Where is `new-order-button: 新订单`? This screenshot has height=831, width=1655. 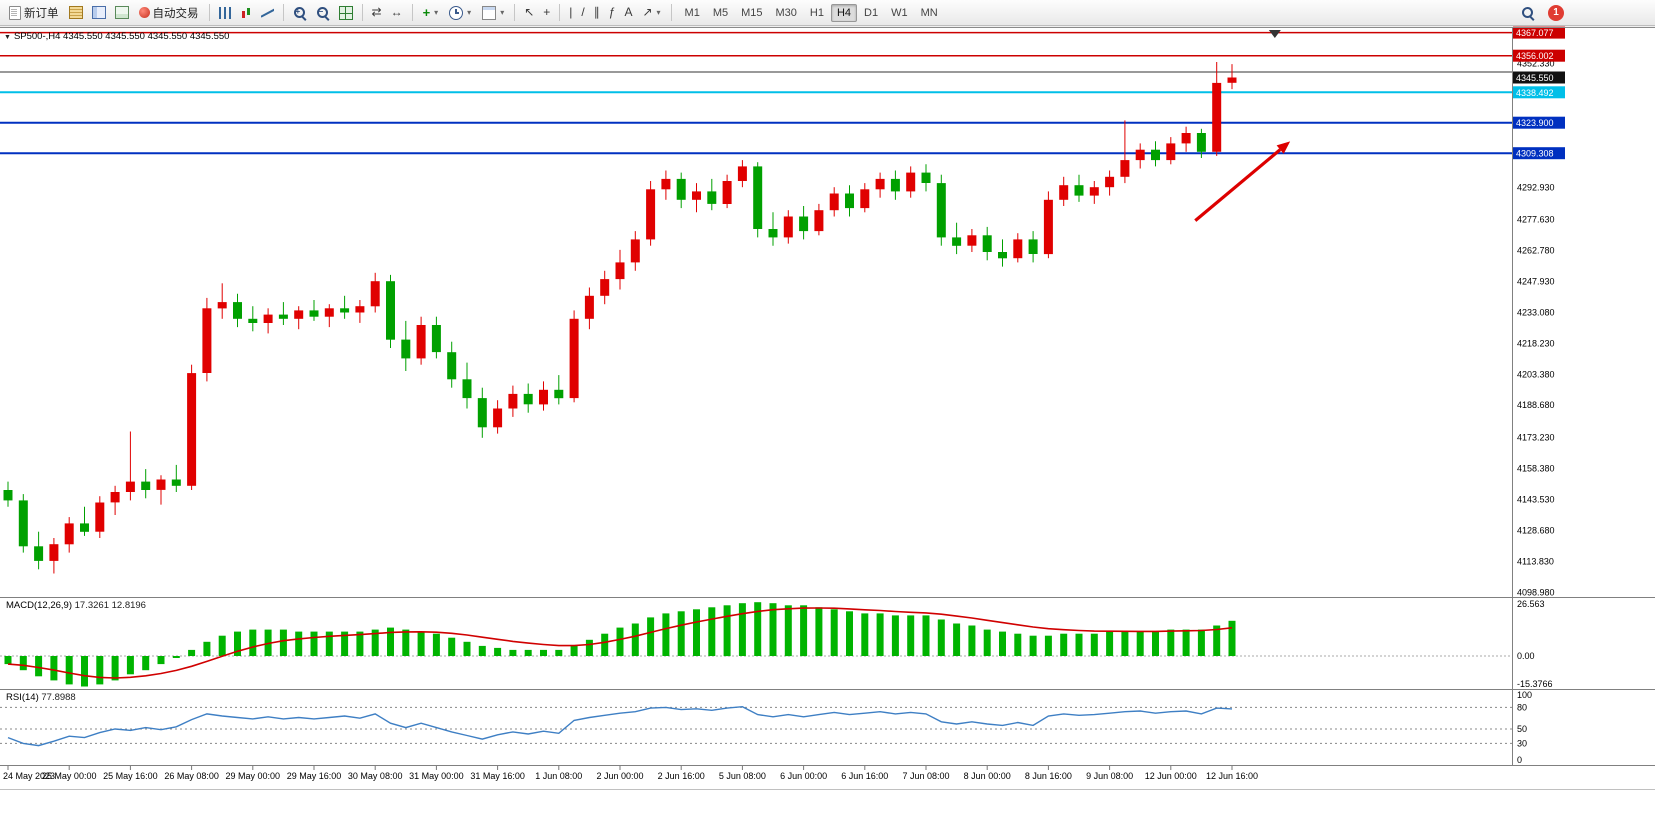 new-order-button: 新订单 is located at coordinates (34, 13).